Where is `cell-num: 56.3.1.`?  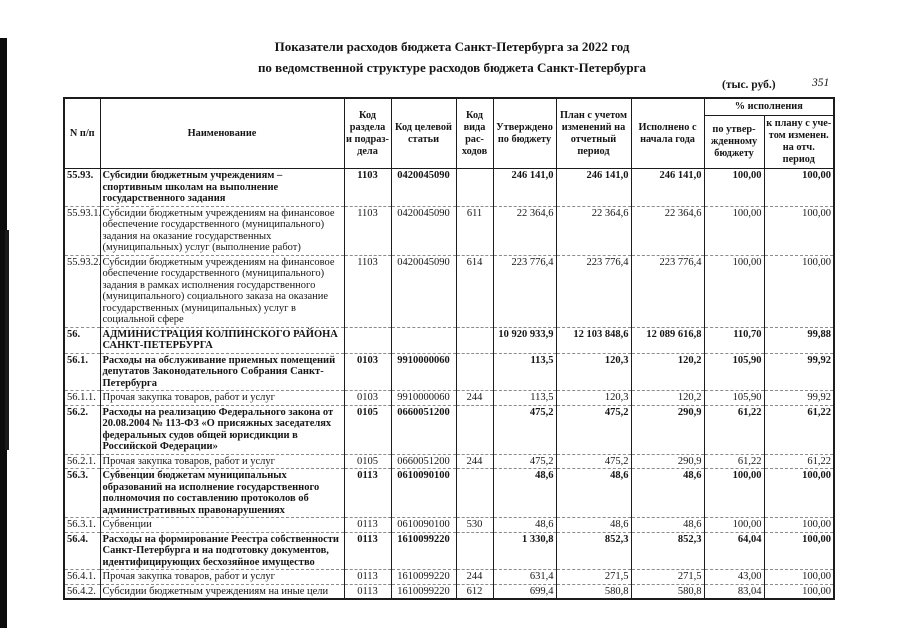 cell-num: 56.3.1. is located at coordinates (82, 525).